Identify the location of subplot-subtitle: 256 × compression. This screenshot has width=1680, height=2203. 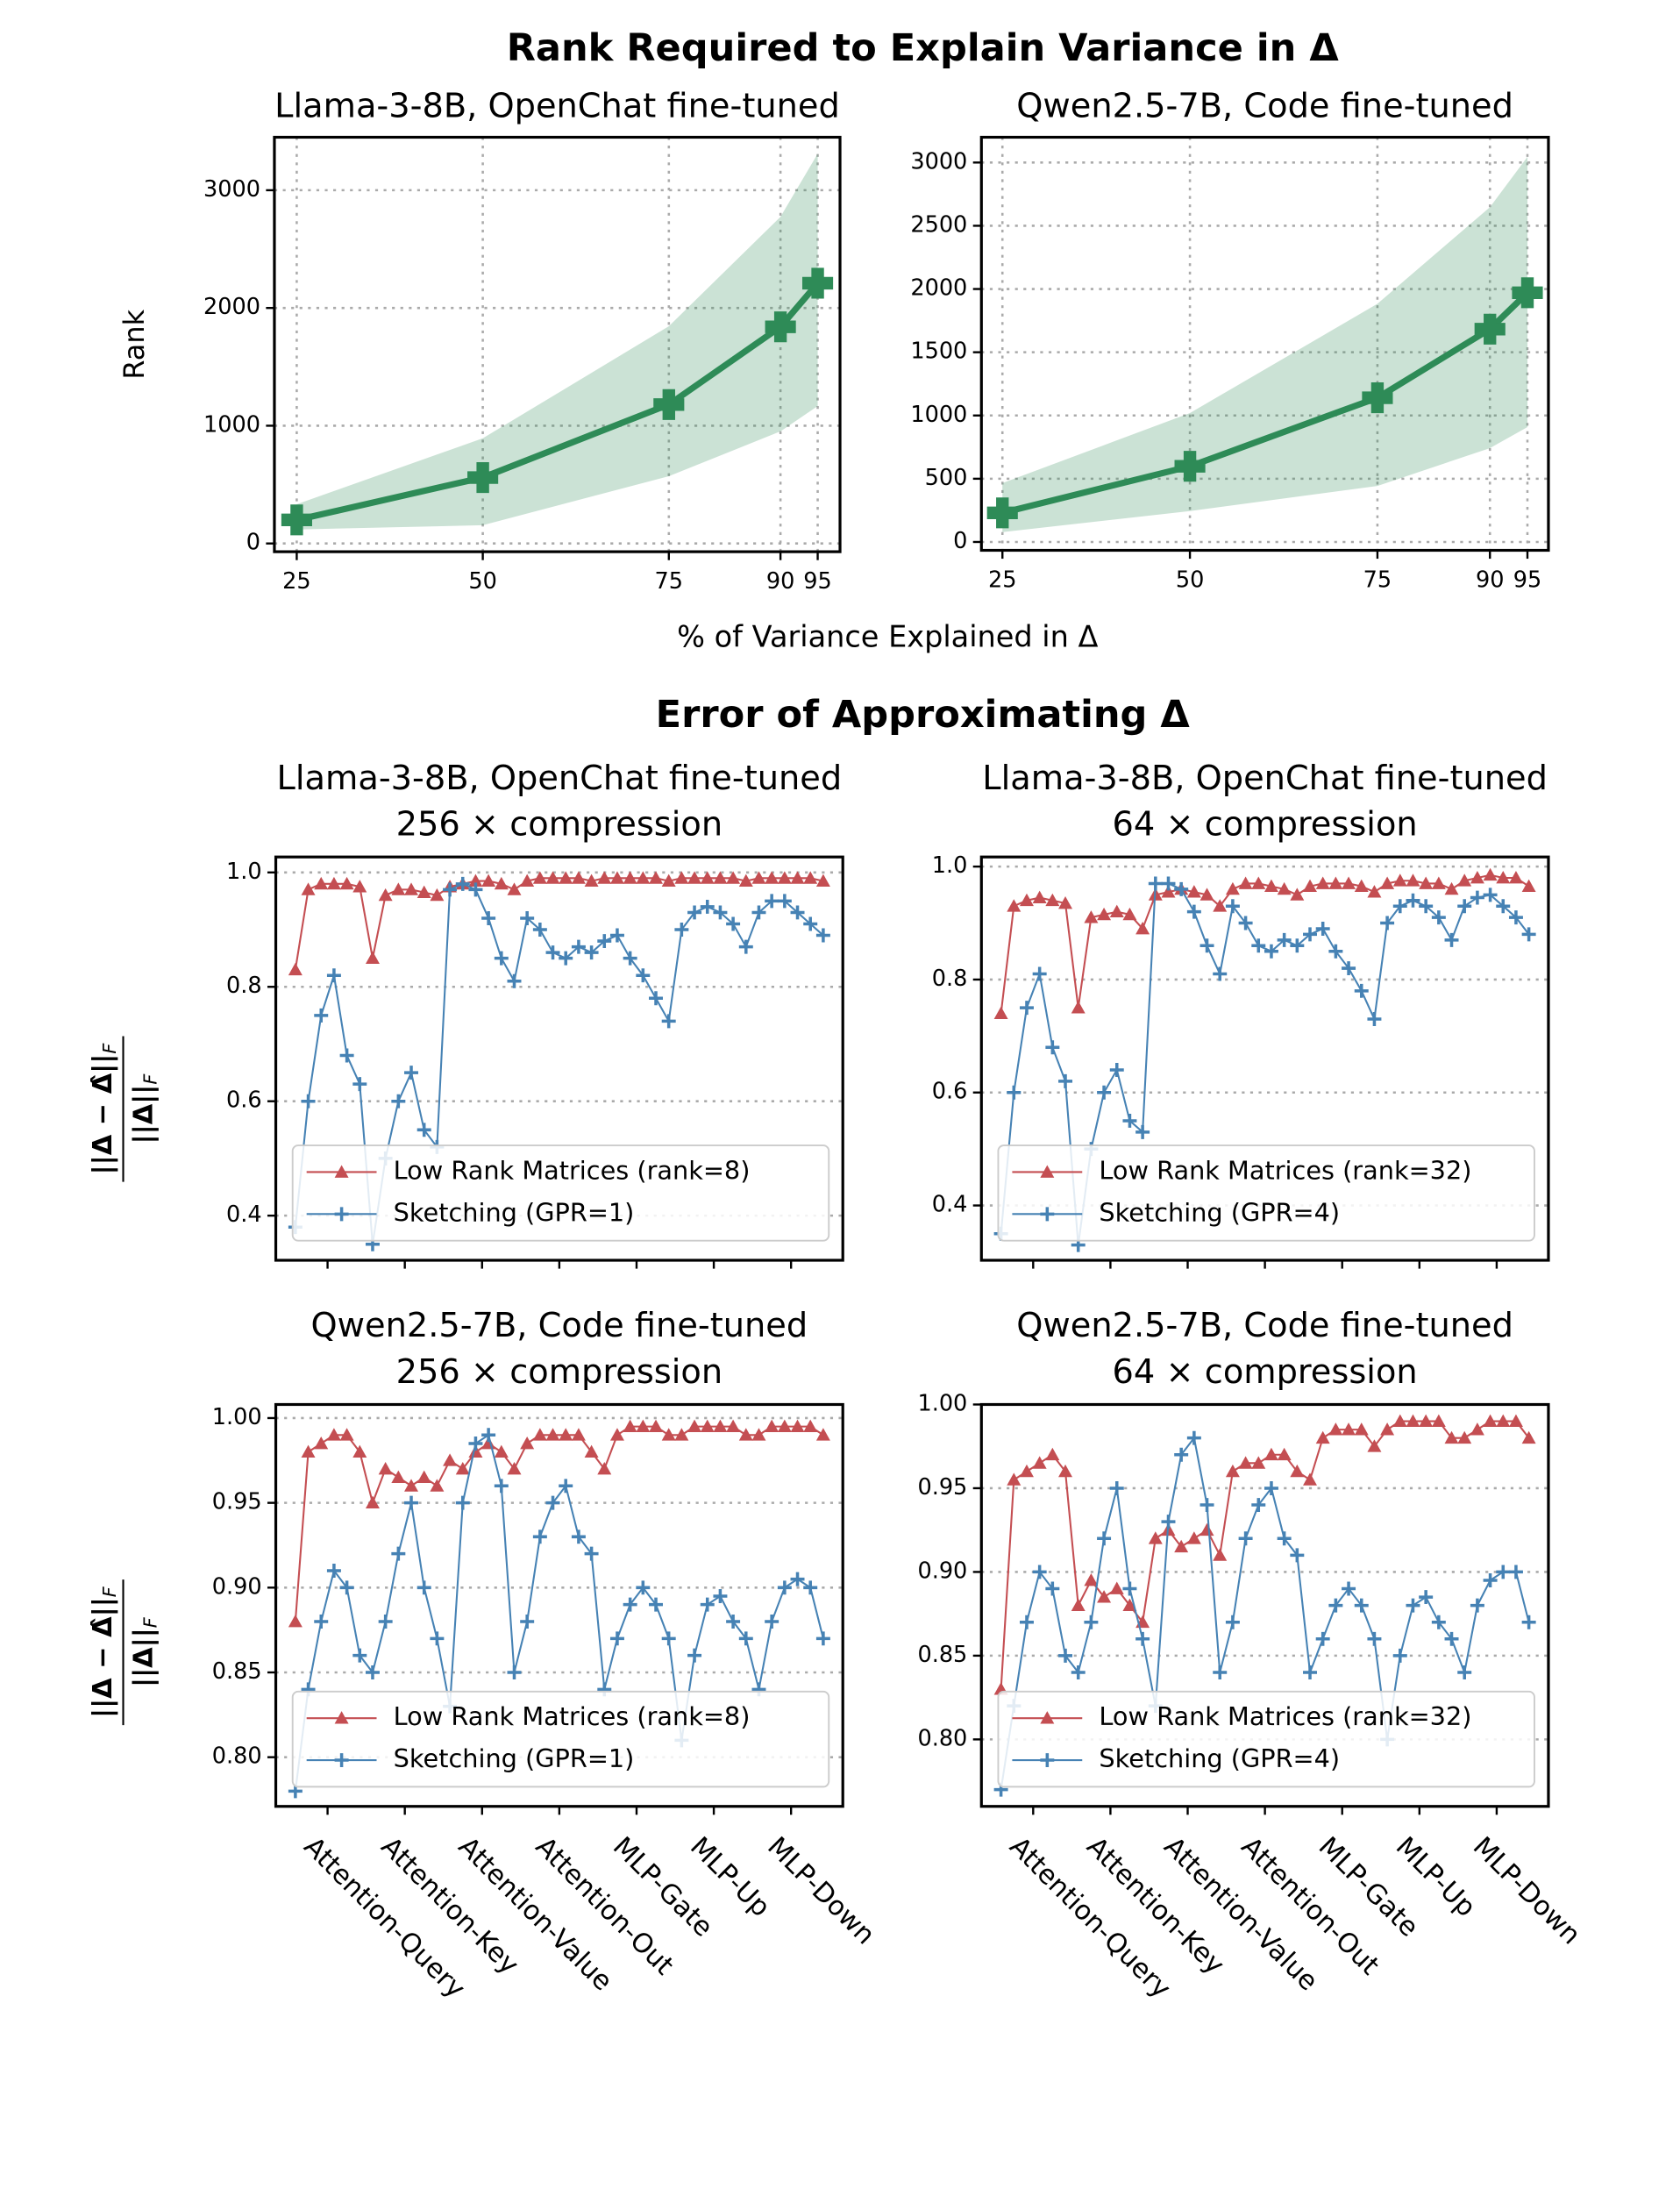
(559, 1372).